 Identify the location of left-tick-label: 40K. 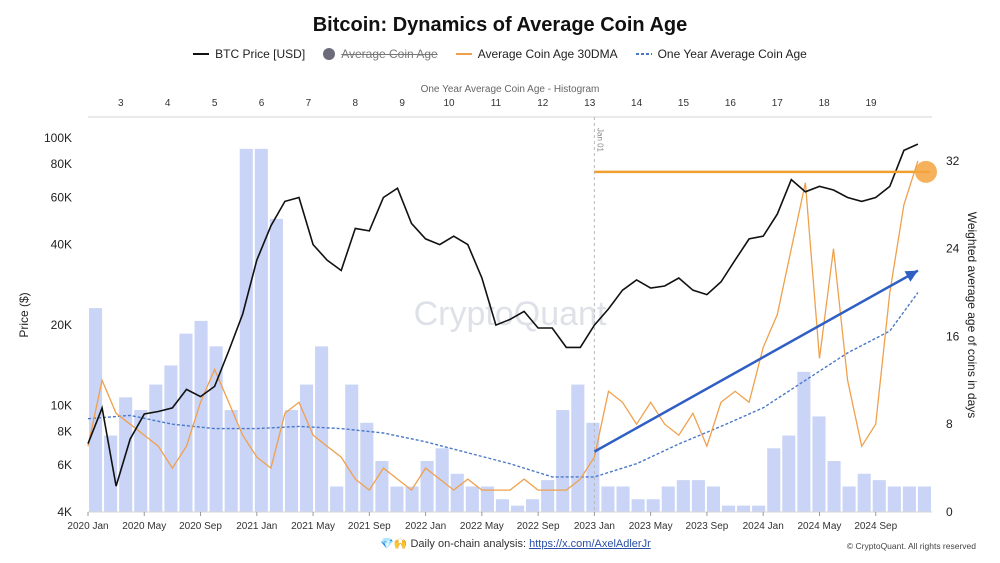
(61, 245).